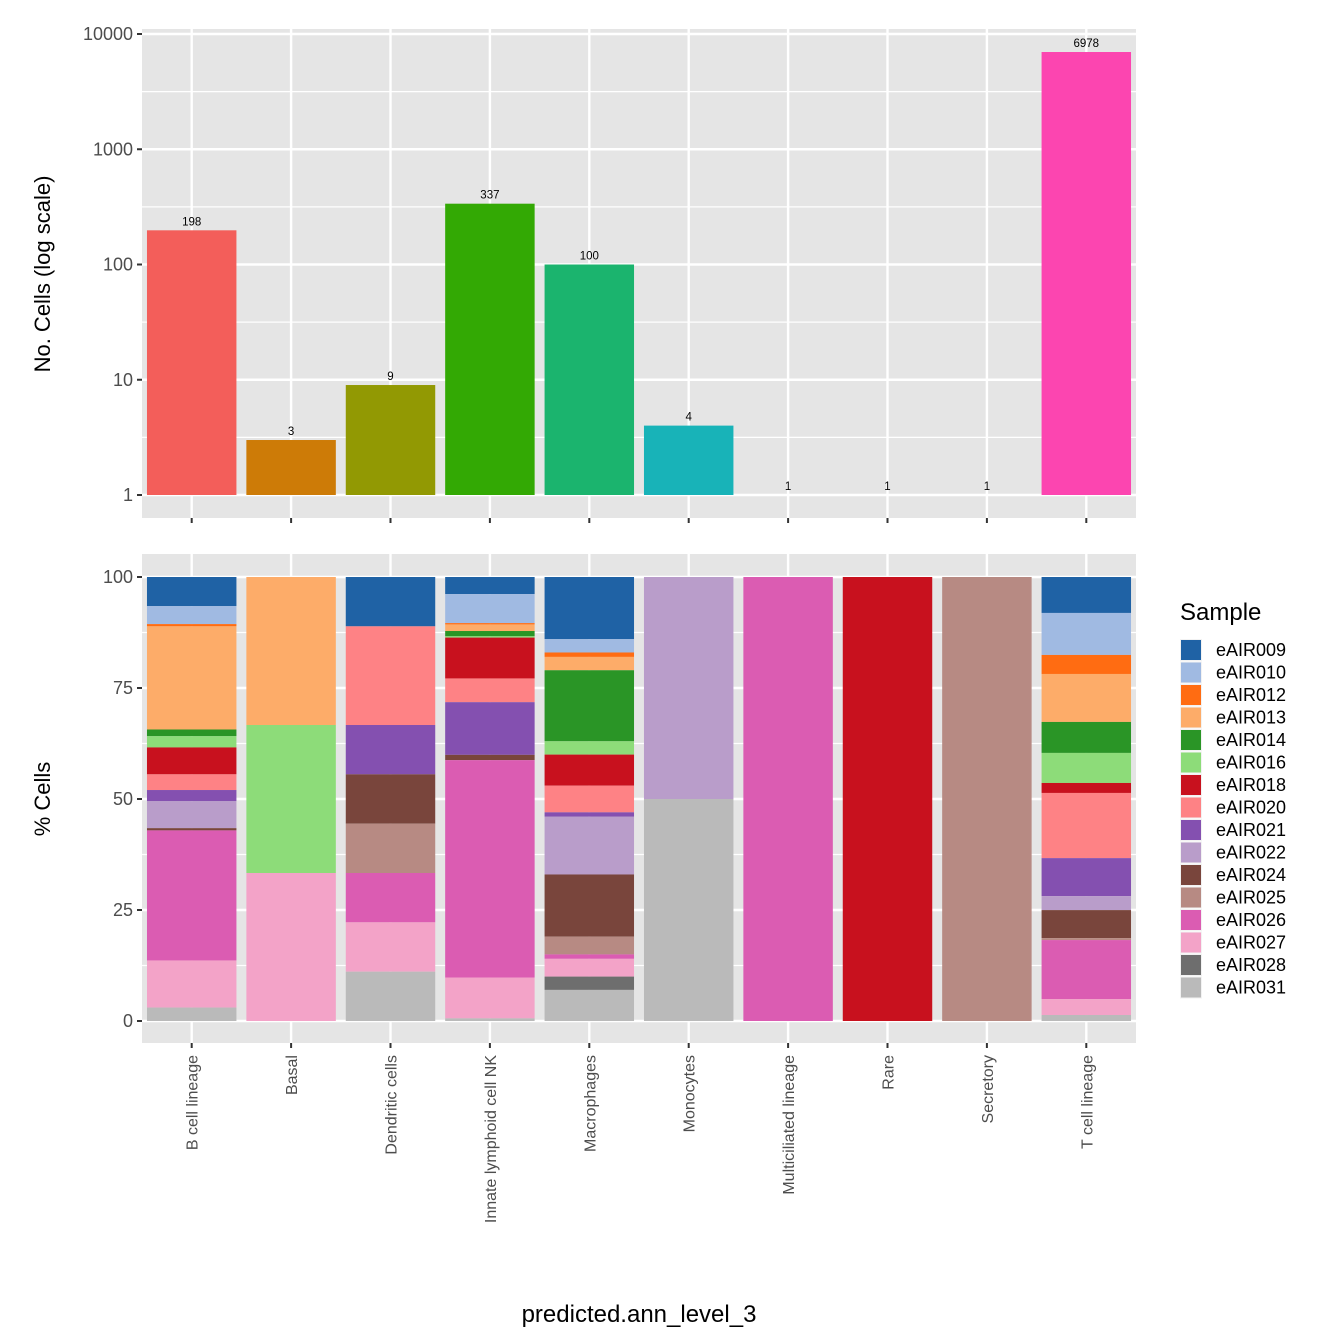 This screenshot has width=1344, height=1344. What do you see at coordinates (1251, 718) in the screenshot?
I see `legend-label: eAIR013` at bounding box center [1251, 718].